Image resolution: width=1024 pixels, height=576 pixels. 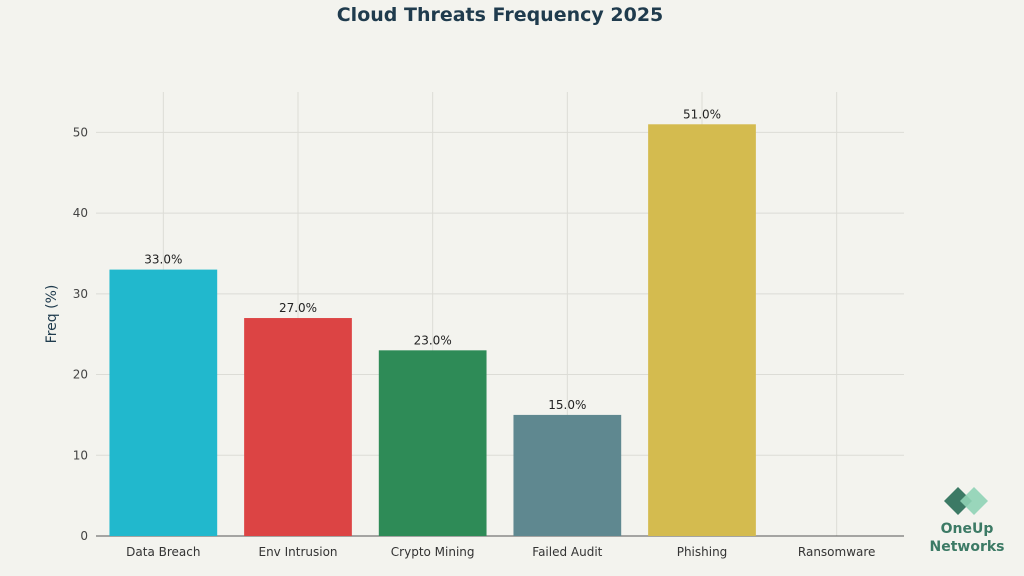 What do you see at coordinates (298, 308) in the screenshot?
I see `data-label: 27.0%` at bounding box center [298, 308].